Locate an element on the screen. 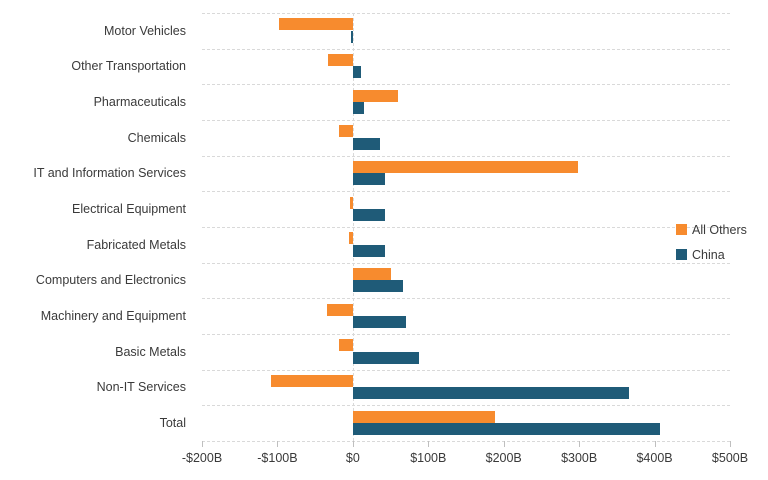  zero-gridline is located at coordinates (353, 227).